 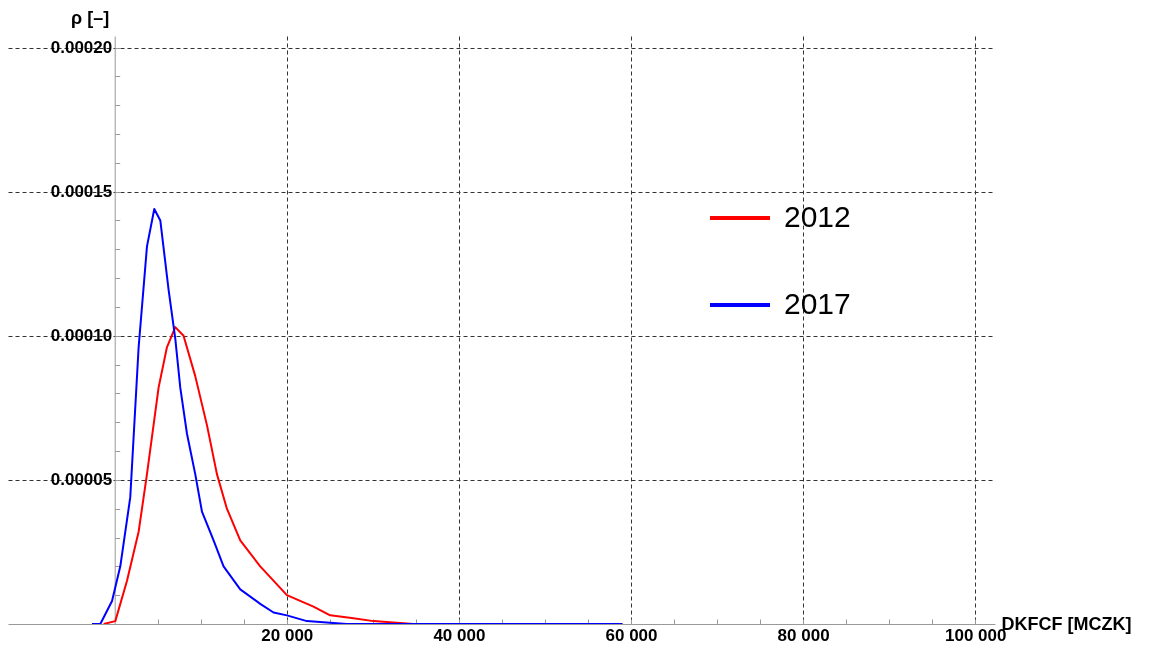 I want to click on legend-label: 2012, so click(x=817, y=216).